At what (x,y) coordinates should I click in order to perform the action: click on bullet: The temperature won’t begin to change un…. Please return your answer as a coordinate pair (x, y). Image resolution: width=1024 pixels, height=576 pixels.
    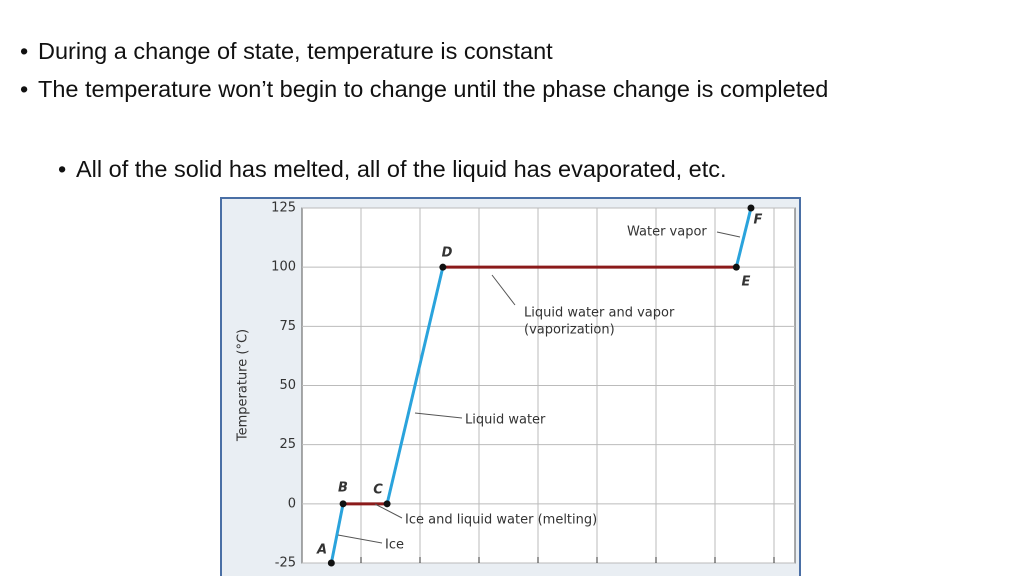
    Looking at the image, I should click on (489, 89).